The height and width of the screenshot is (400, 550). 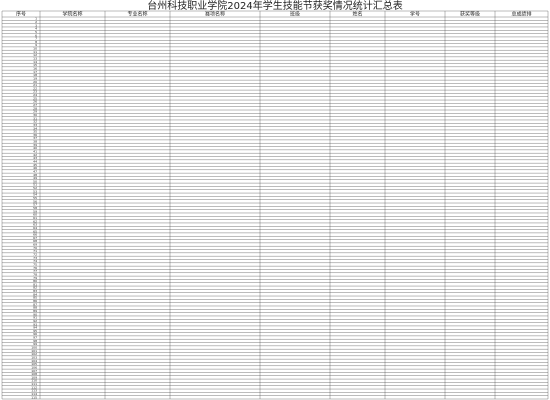 I want to click on row-serial: 87, so click(x=35, y=304).